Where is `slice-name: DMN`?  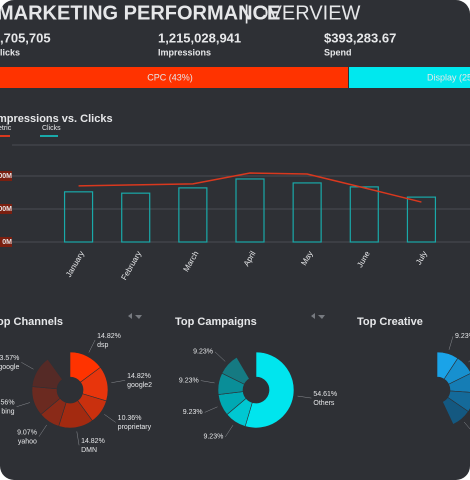 slice-name: DMN is located at coordinates (89, 450).